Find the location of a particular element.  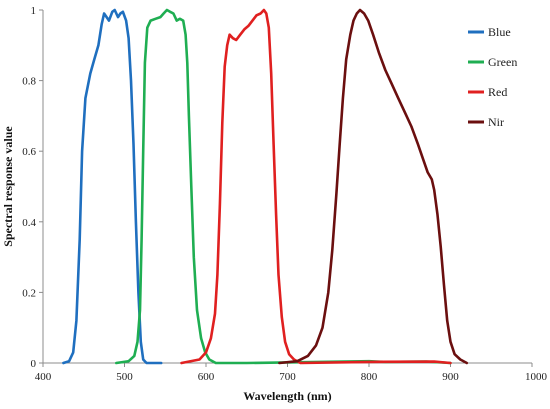

x-tick-label: 600 is located at coordinates (206, 377).